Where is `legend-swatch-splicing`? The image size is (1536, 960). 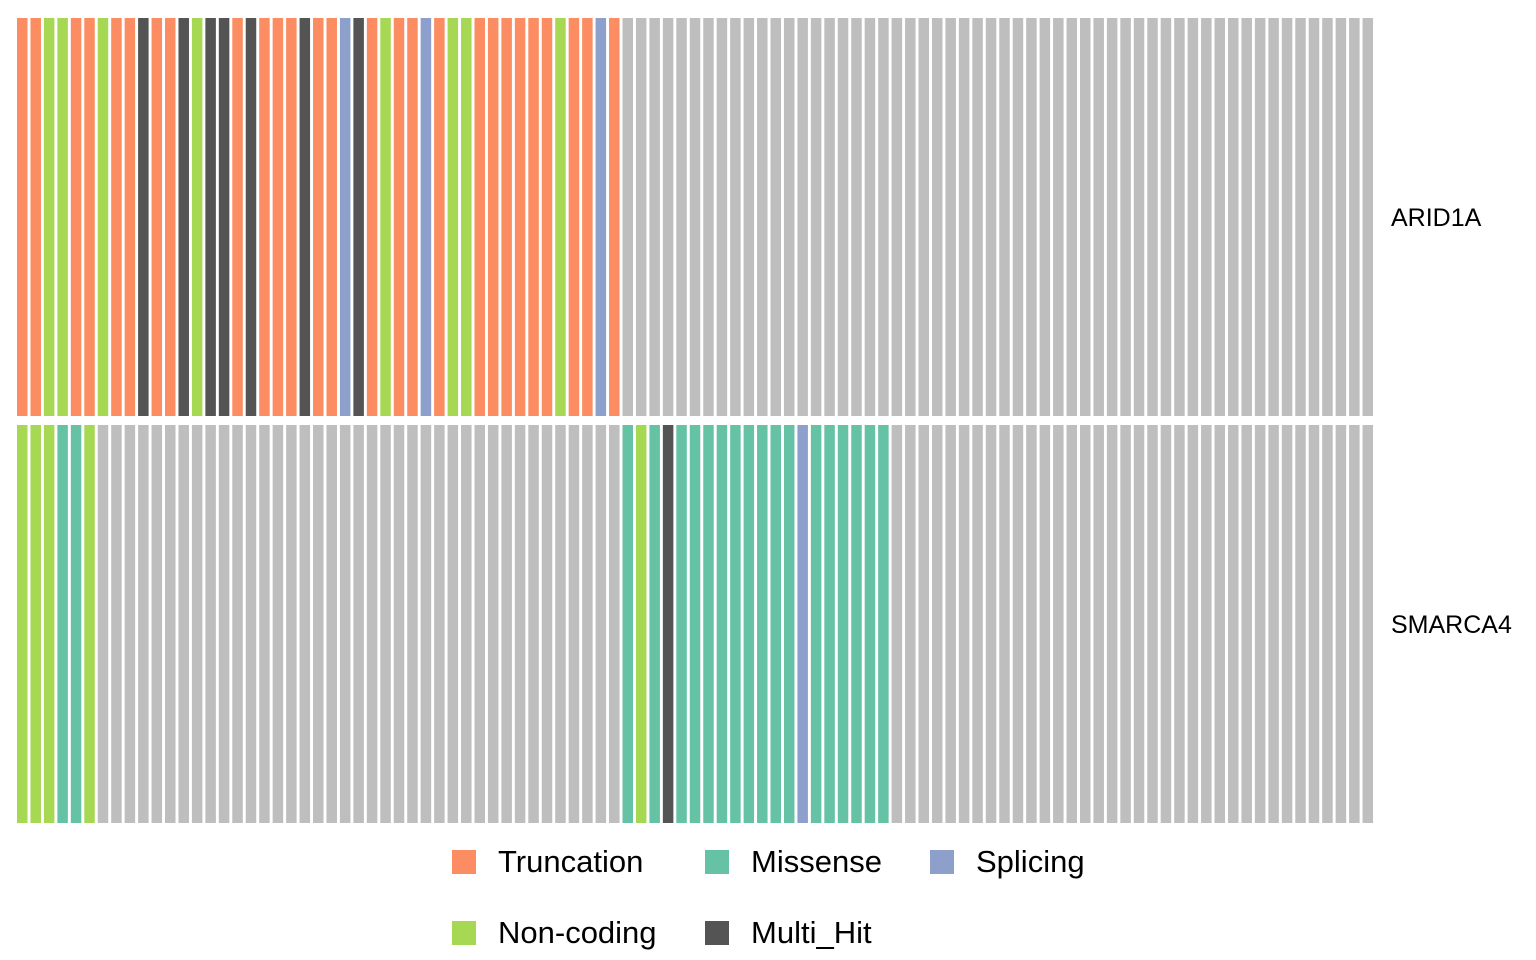
legend-swatch-splicing is located at coordinates (942, 861).